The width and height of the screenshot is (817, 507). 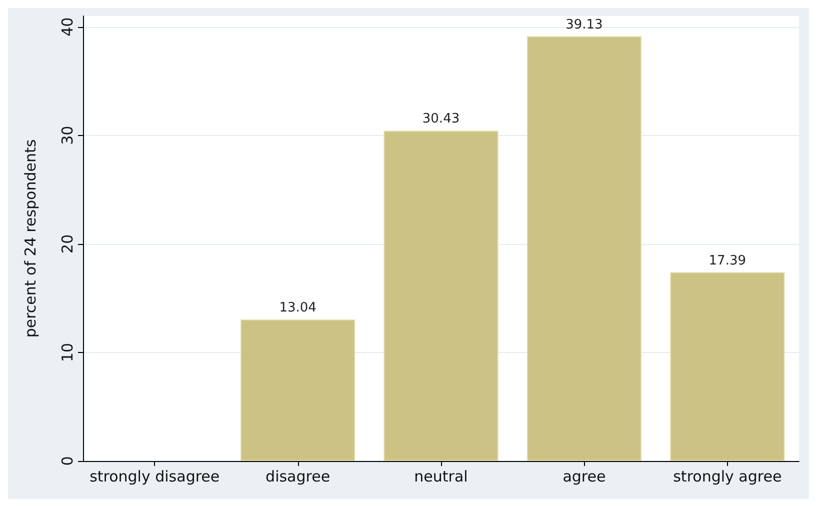 I want to click on x-tick-label: strongly agree, so click(x=727, y=477).